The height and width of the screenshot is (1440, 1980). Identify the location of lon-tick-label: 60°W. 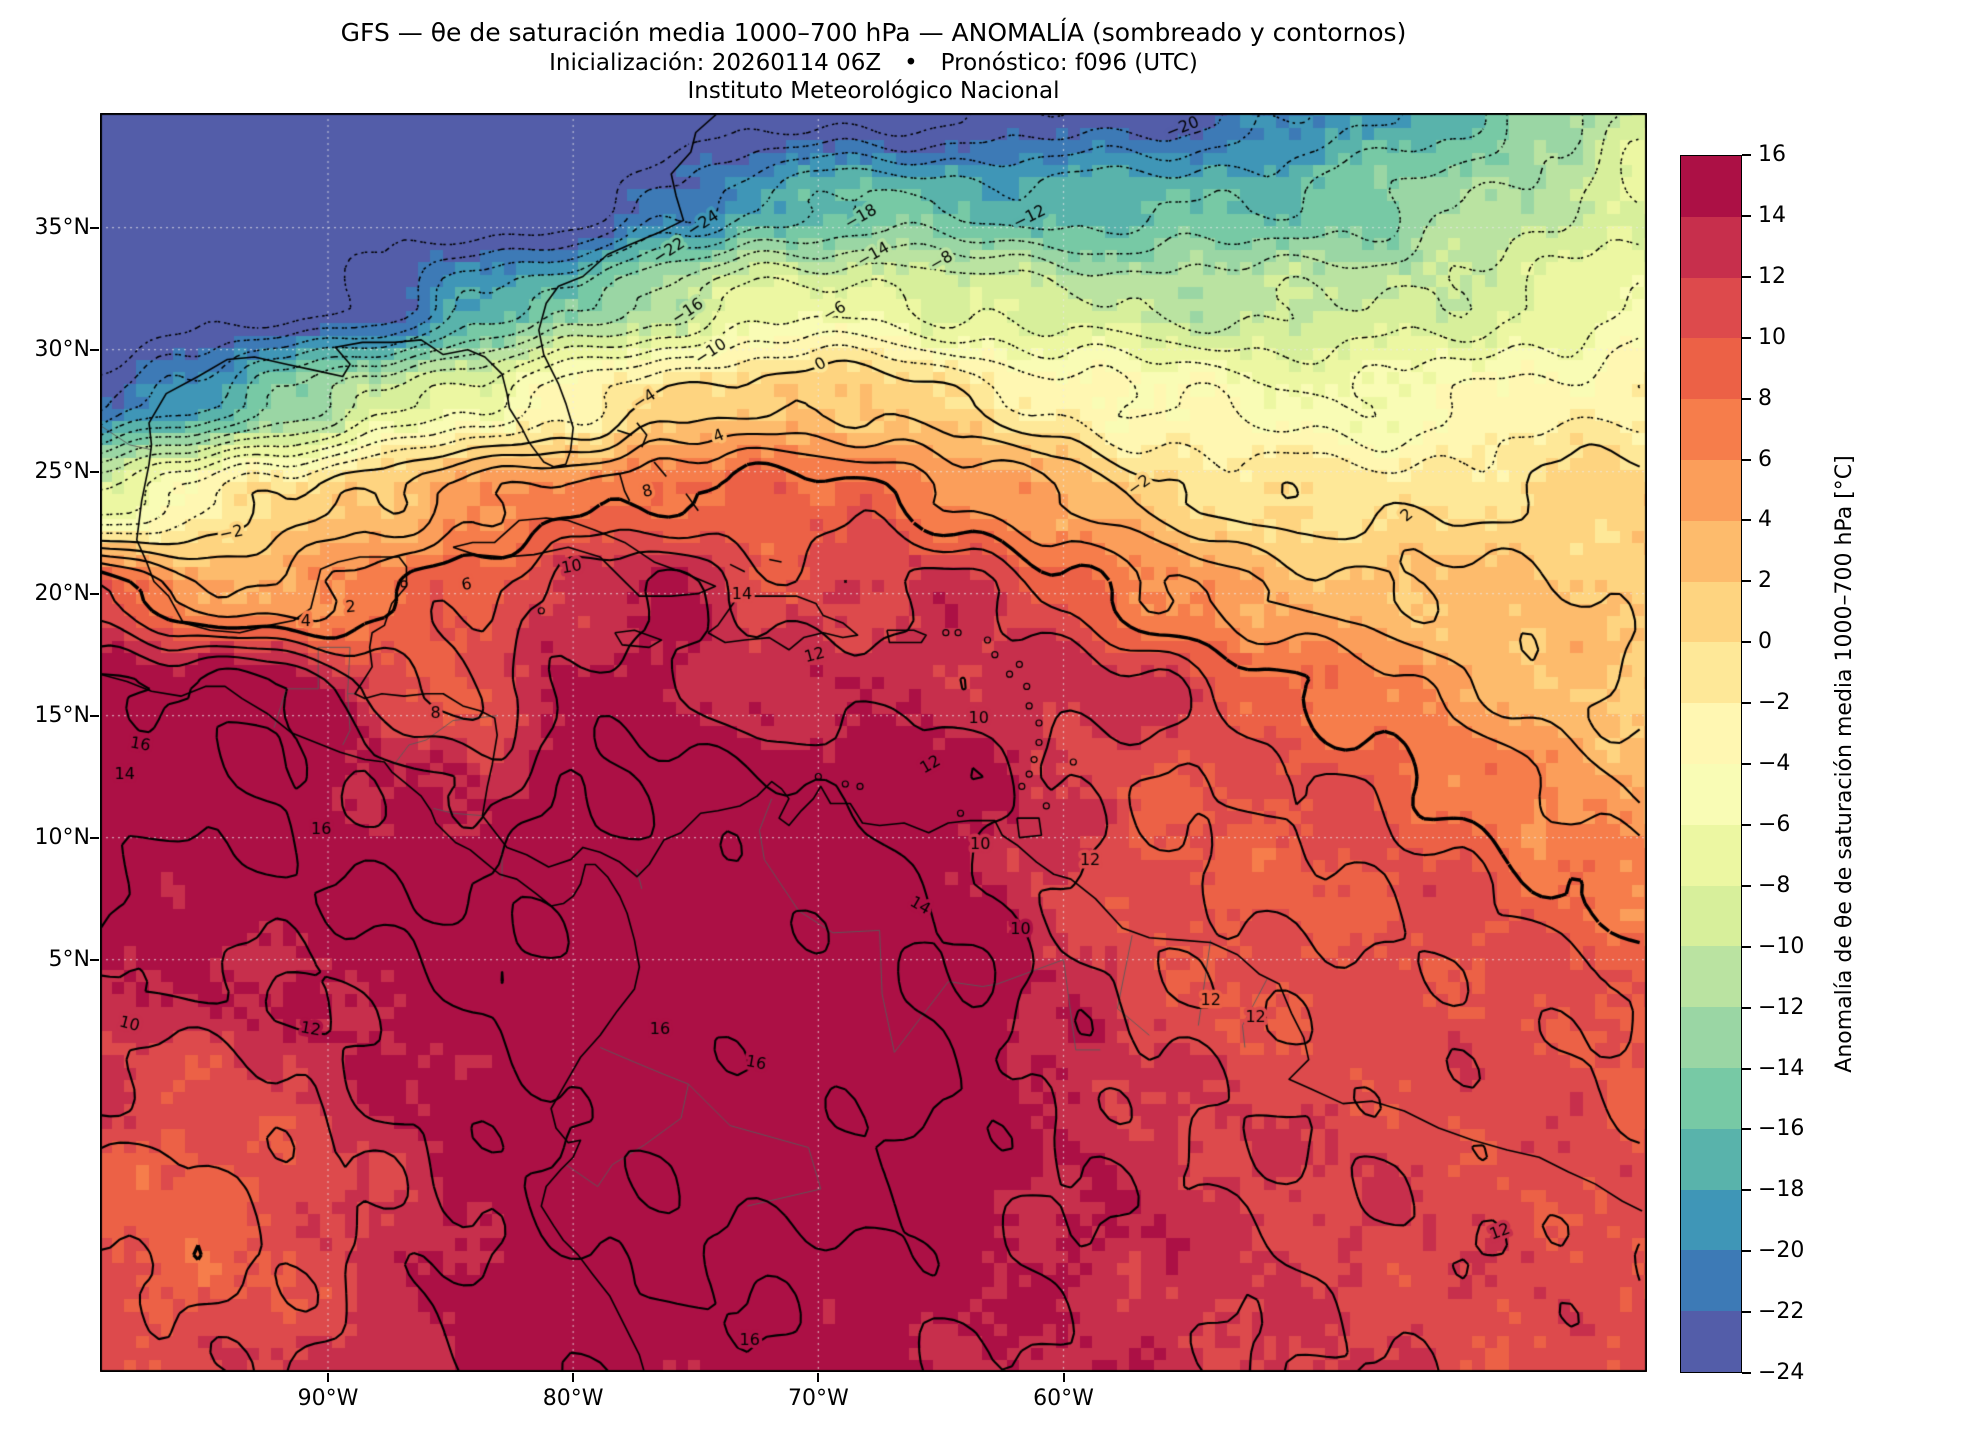
(1063, 1398).